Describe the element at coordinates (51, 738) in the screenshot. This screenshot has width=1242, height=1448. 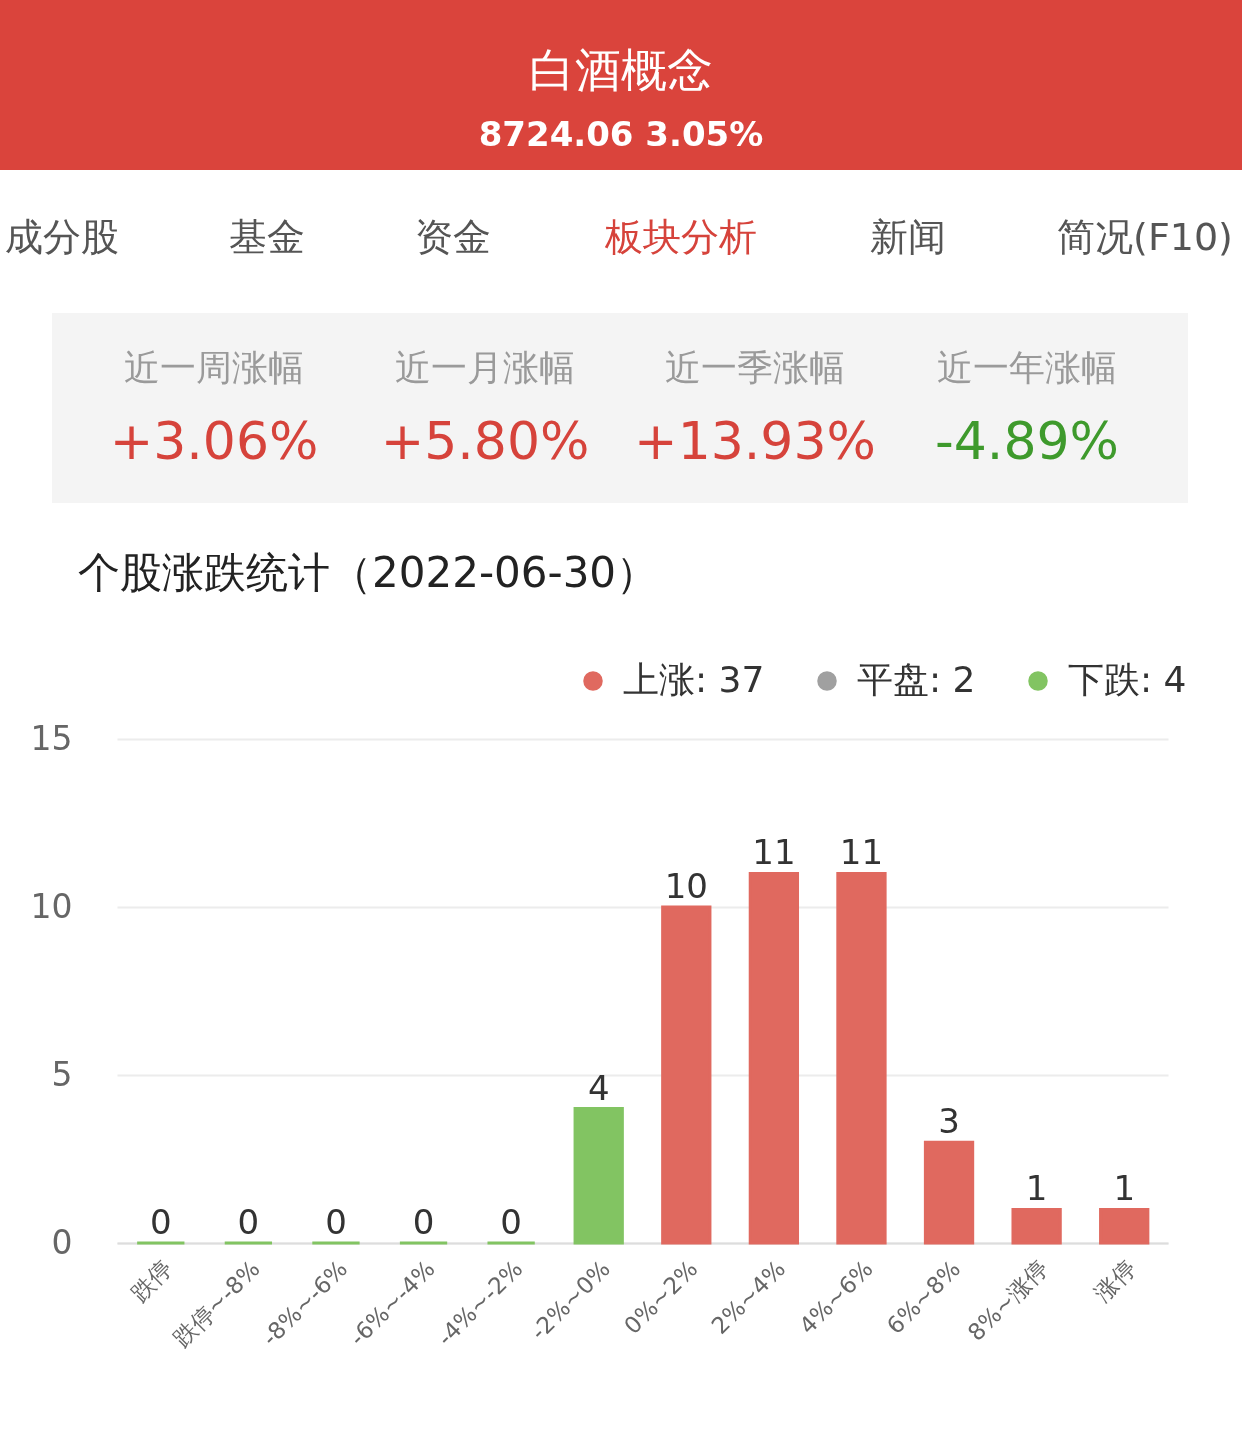
I see `y-tick-label: 15` at that location.